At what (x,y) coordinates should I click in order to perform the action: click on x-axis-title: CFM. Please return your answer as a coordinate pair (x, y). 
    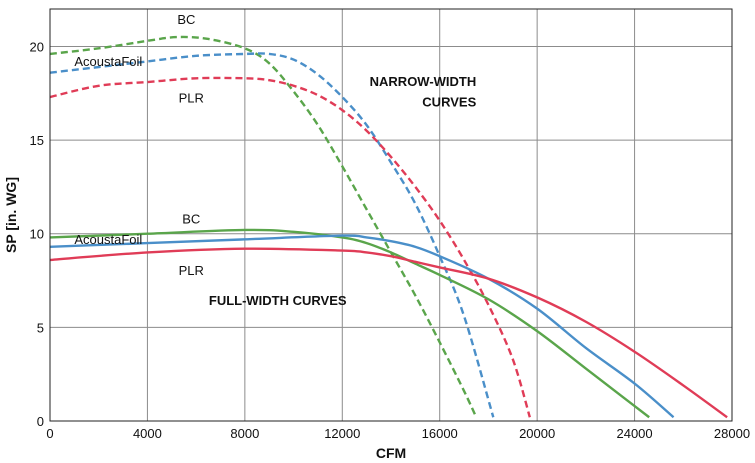
    Looking at the image, I should click on (391, 453).